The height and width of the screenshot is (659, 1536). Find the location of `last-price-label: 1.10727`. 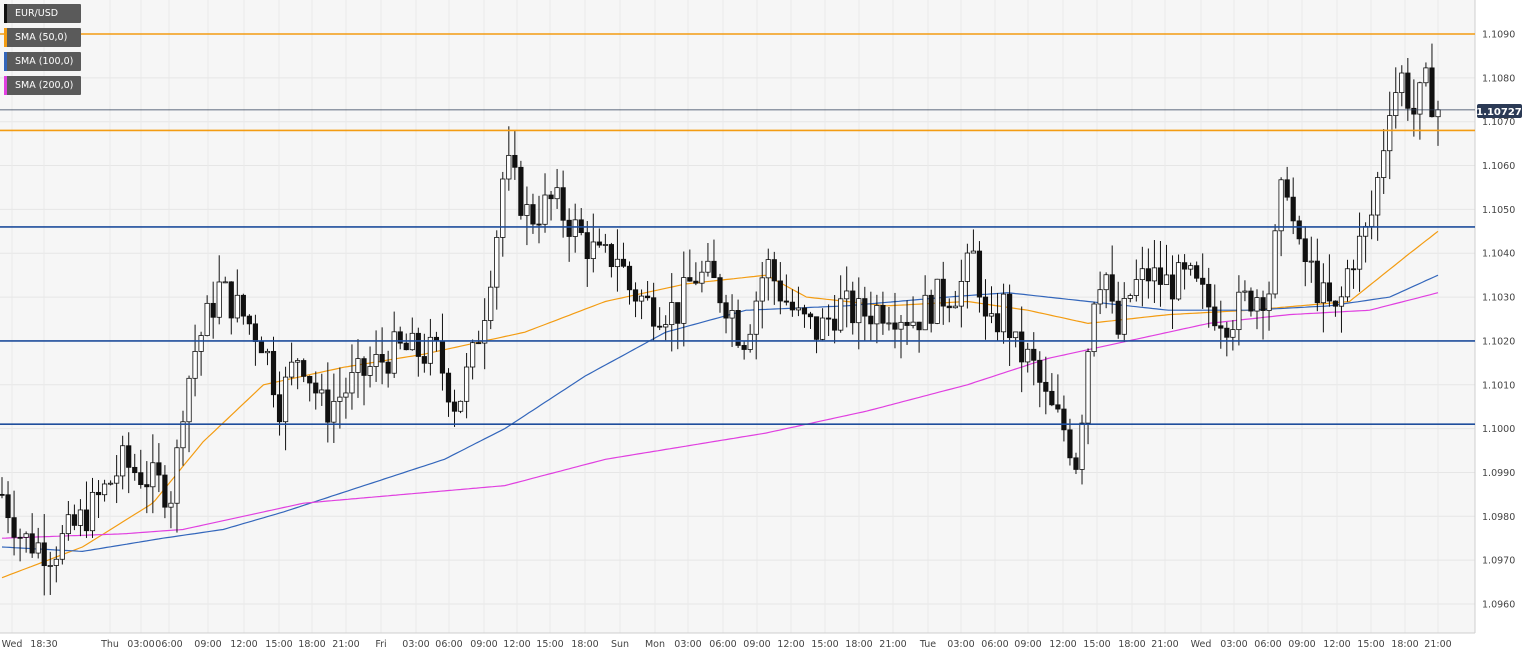

last-price-label: 1.10727 is located at coordinates (1499, 112).